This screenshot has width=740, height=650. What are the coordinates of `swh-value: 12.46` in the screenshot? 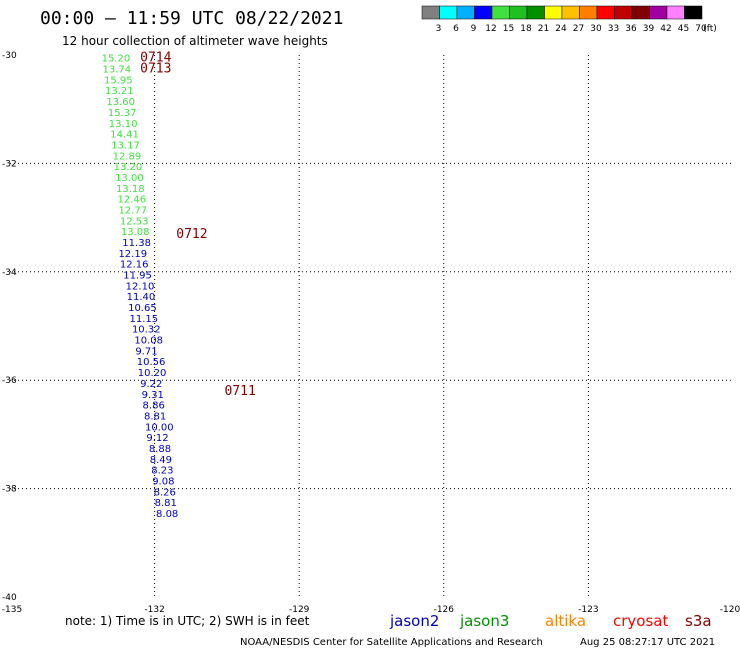 It's located at (131, 200).